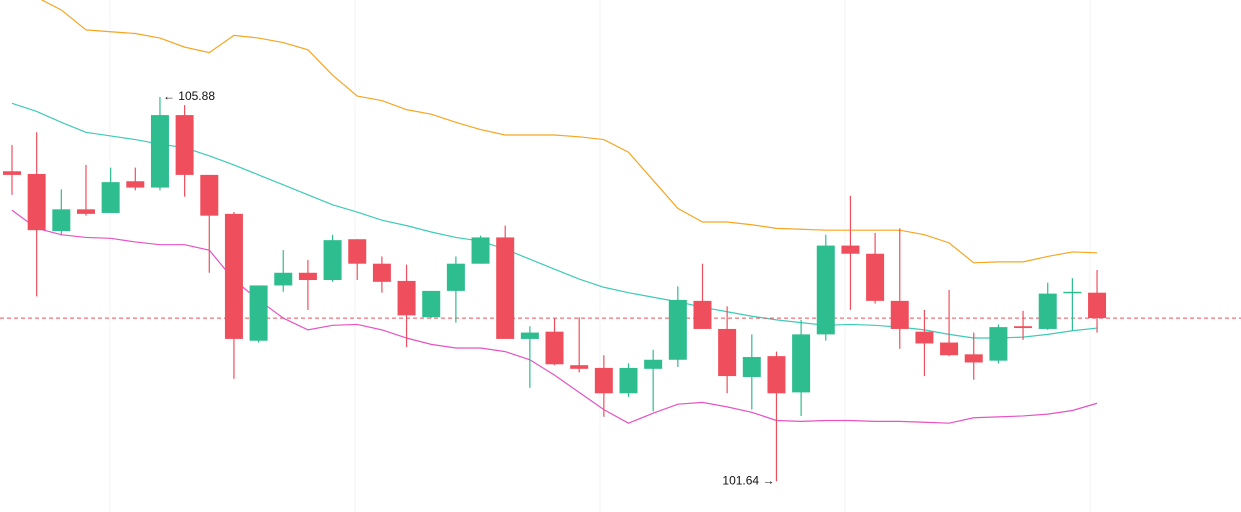 This screenshot has width=1241, height=512. Describe the element at coordinates (189, 96) in the screenshot. I see `high-label: ← 105.88` at that location.